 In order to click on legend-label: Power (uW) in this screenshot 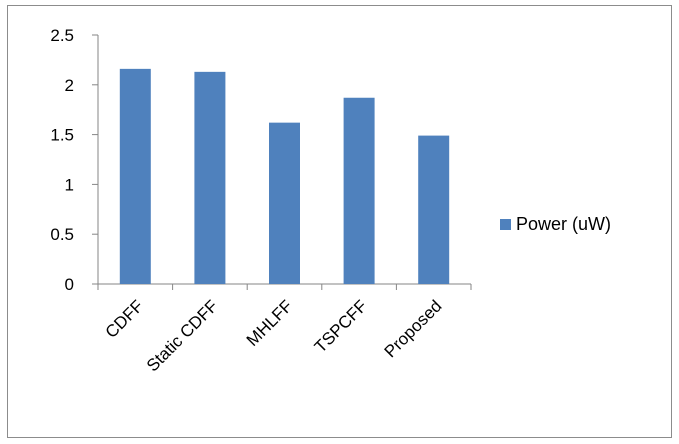, I will do `click(563, 224)`.